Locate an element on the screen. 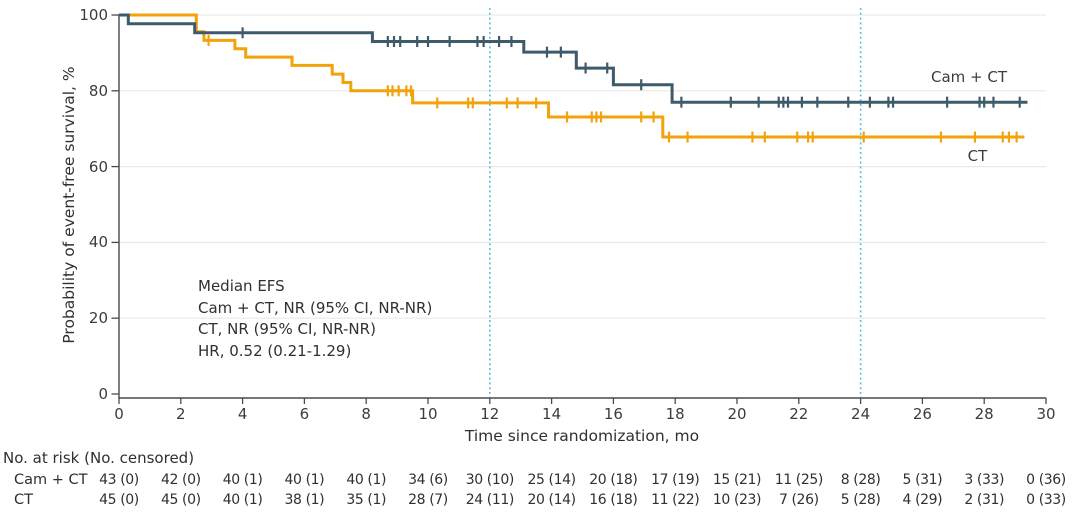 The width and height of the screenshot is (1080, 519). risk-cell: 15 (21) is located at coordinates (737, 480).